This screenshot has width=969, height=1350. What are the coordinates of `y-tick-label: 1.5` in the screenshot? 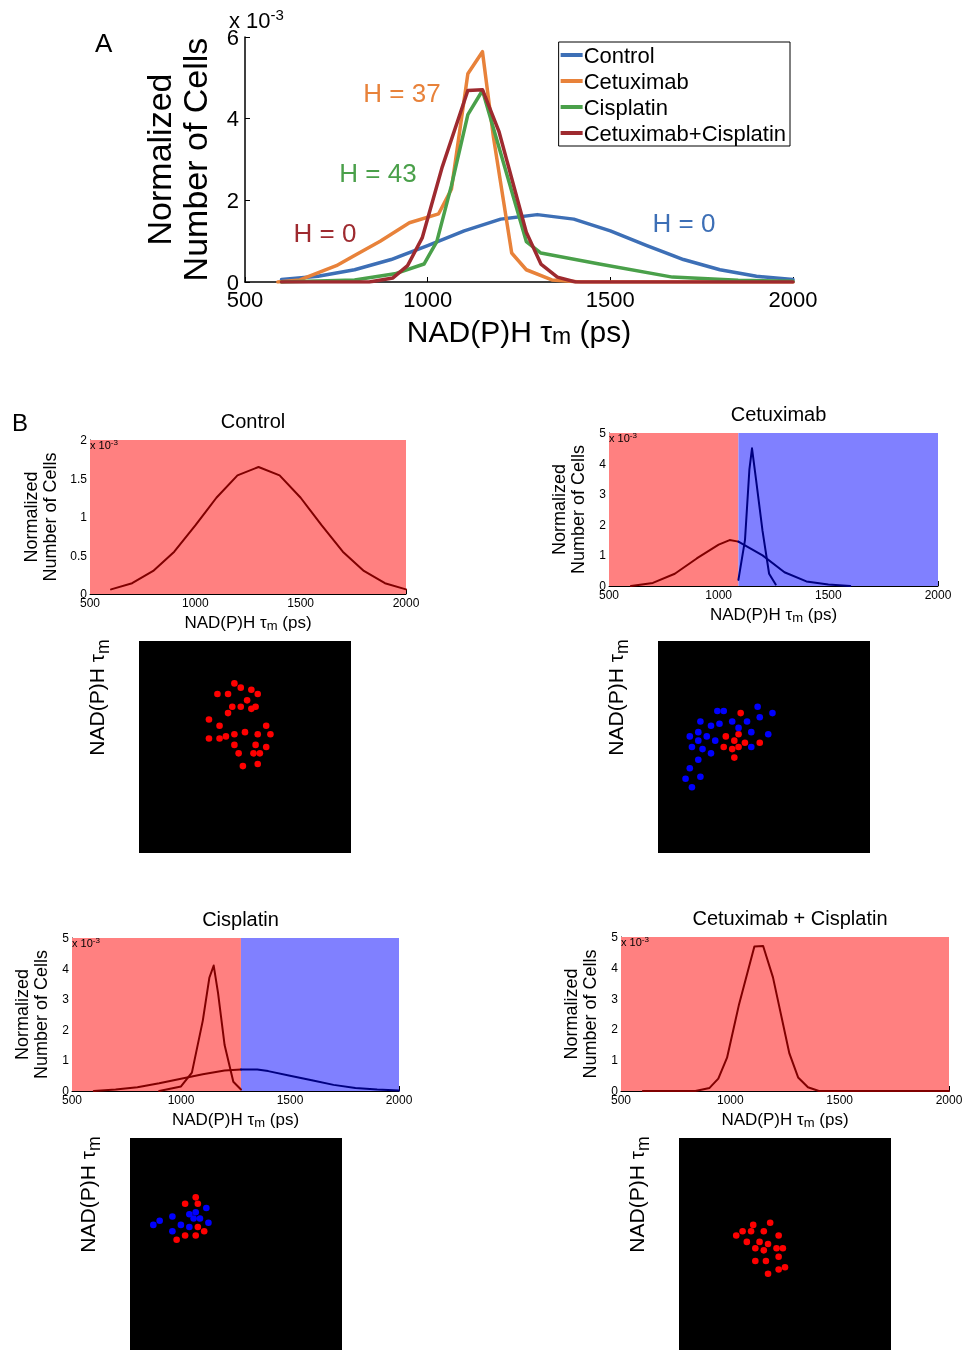 It's located at (79, 478).